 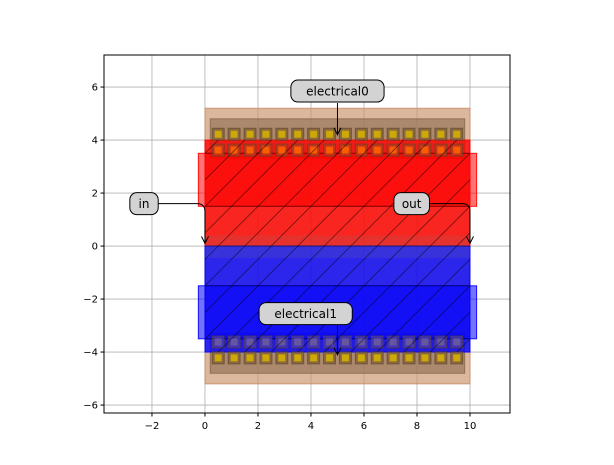 I want to click on port-label-electrical0: electrical0, so click(x=337, y=92).